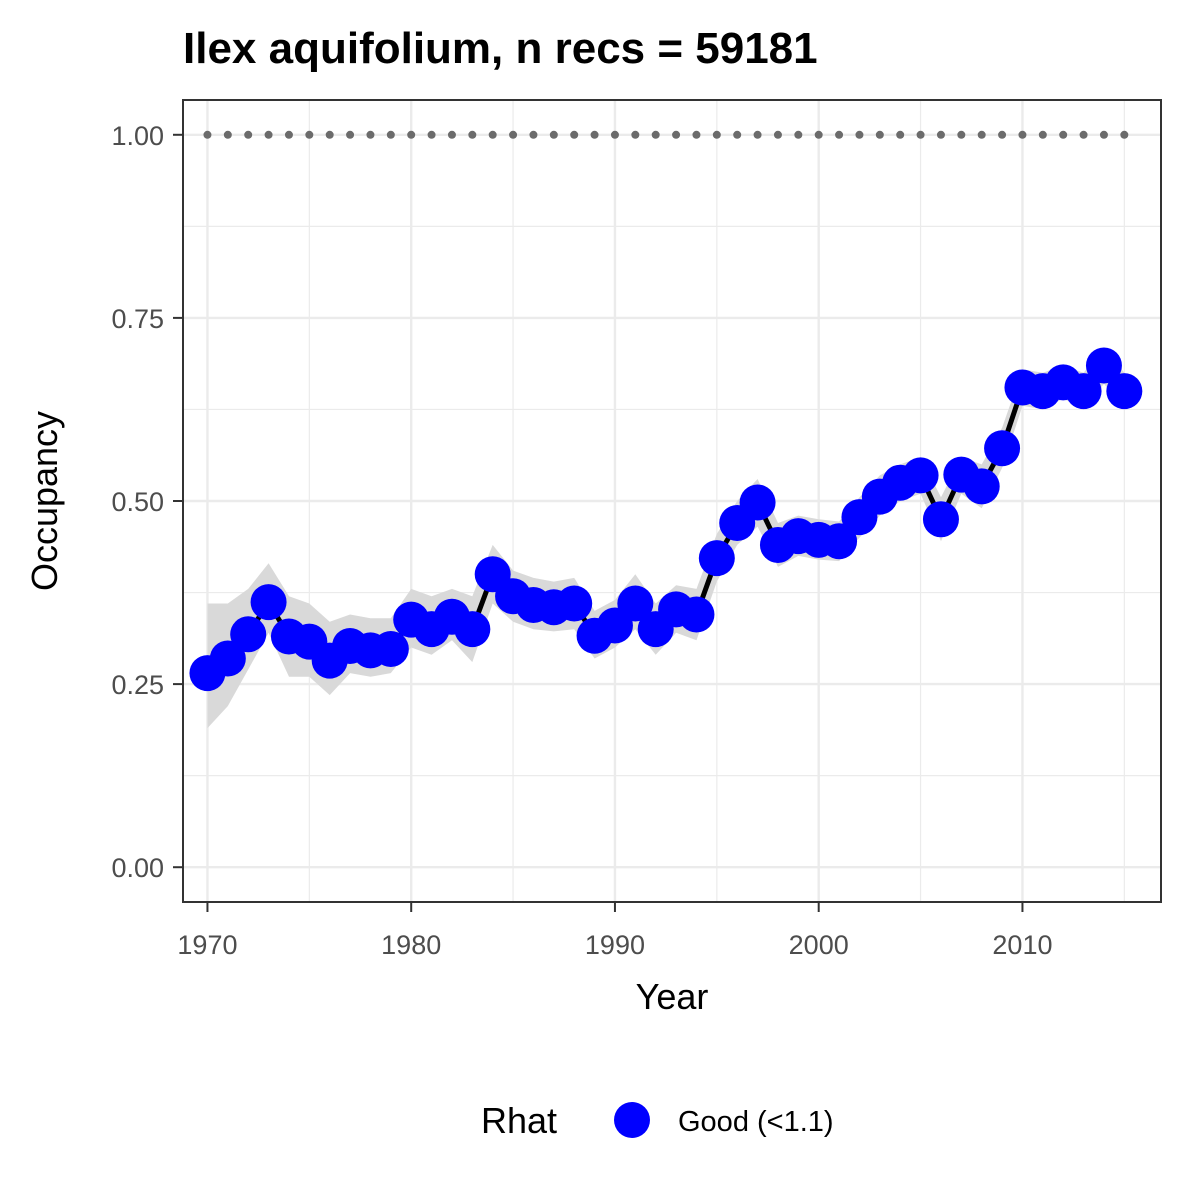 Image resolution: width=1200 pixels, height=1200 pixels. What do you see at coordinates (1022, 945) in the screenshot?
I see `x-tick-label: 2010` at bounding box center [1022, 945].